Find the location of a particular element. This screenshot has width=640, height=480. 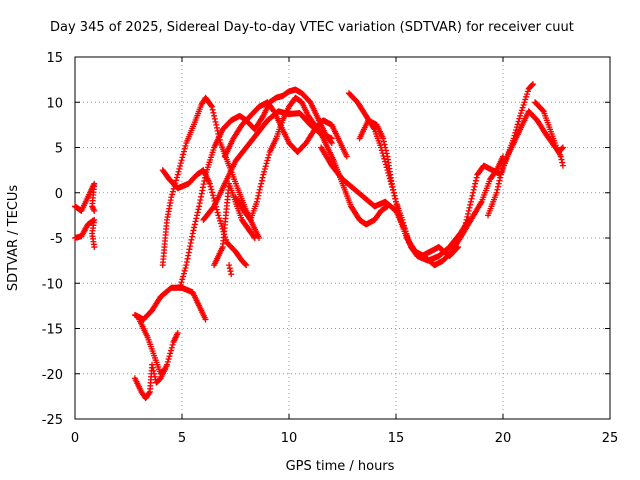

series-arc-j is located at coordinates (234, 224).